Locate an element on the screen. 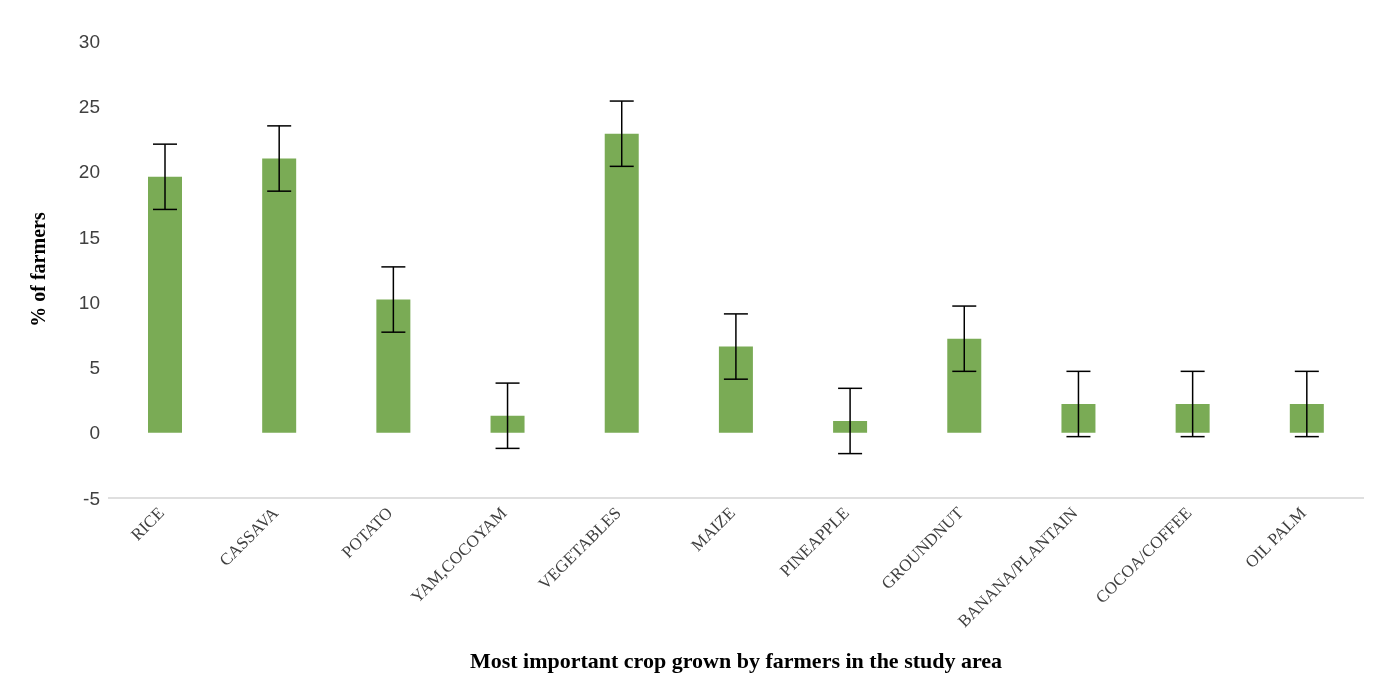 The height and width of the screenshot is (697, 1382). y-tick-label: -5 is located at coordinates (91, 498).